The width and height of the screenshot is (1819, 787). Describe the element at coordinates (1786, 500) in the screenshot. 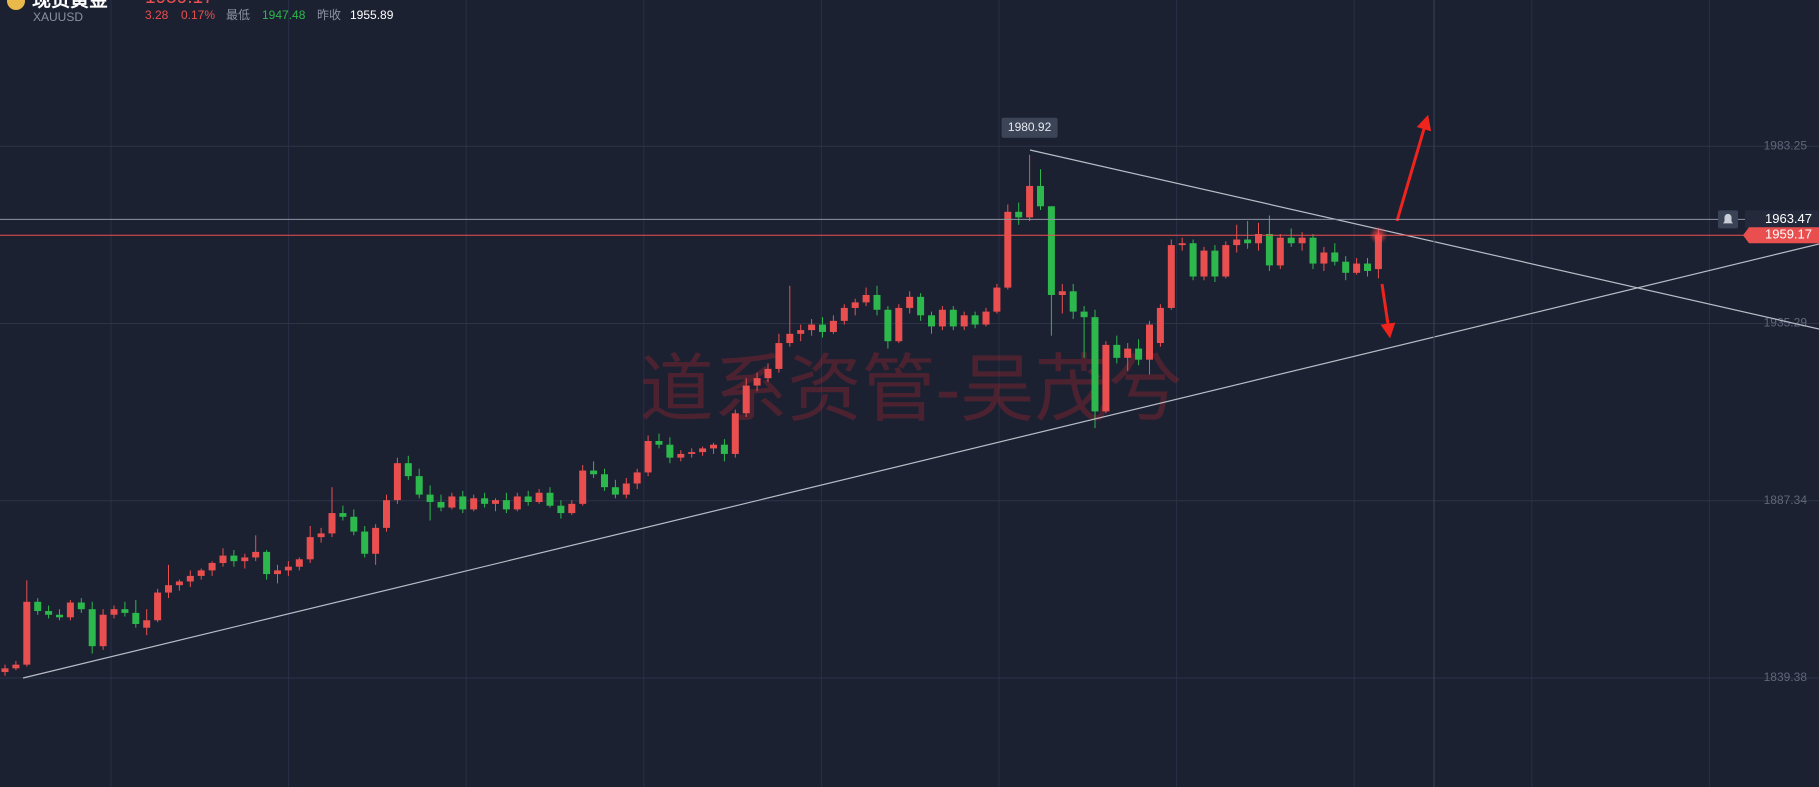

I see `y-tick-label: 1887.34` at that location.